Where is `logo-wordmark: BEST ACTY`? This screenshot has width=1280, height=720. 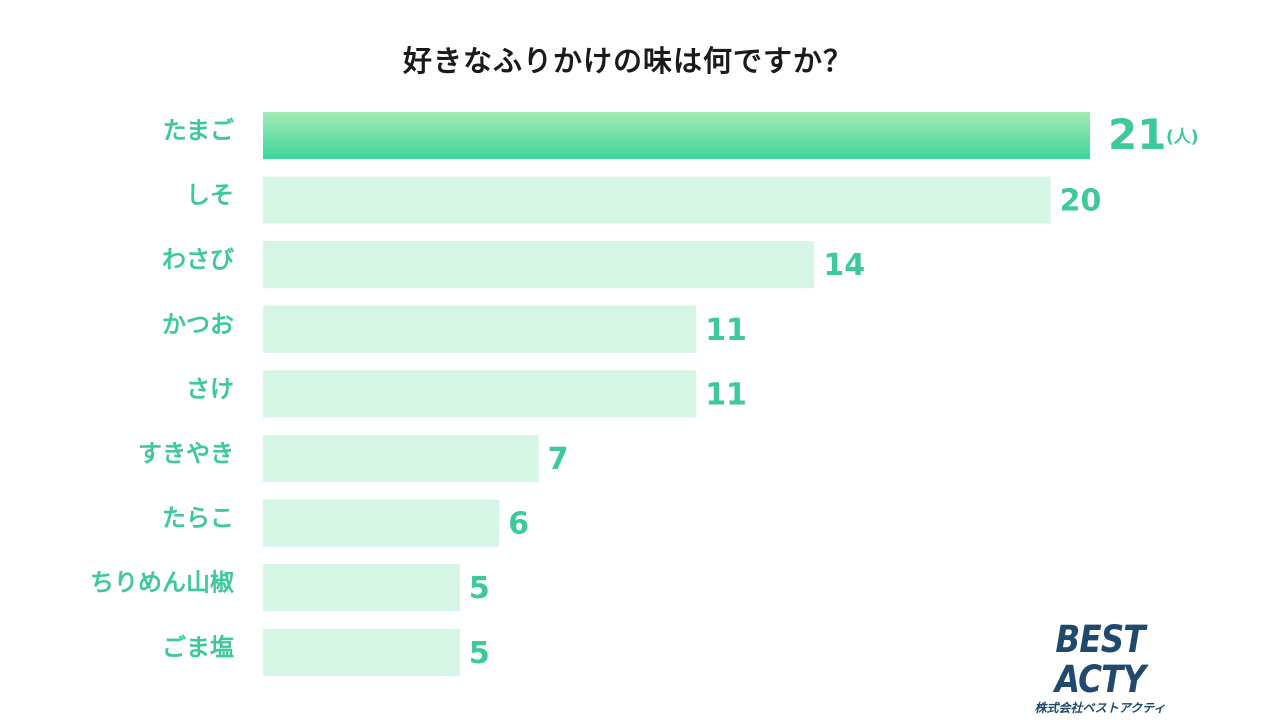
logo-wordmark: BEST ACTY is located at coordinates (1100, 659).